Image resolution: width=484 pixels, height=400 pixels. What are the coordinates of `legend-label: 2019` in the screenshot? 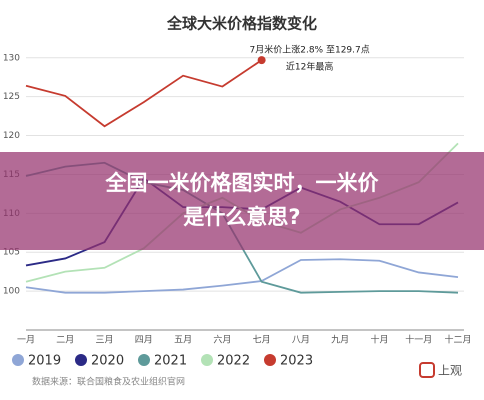 It's located at (44, 361).